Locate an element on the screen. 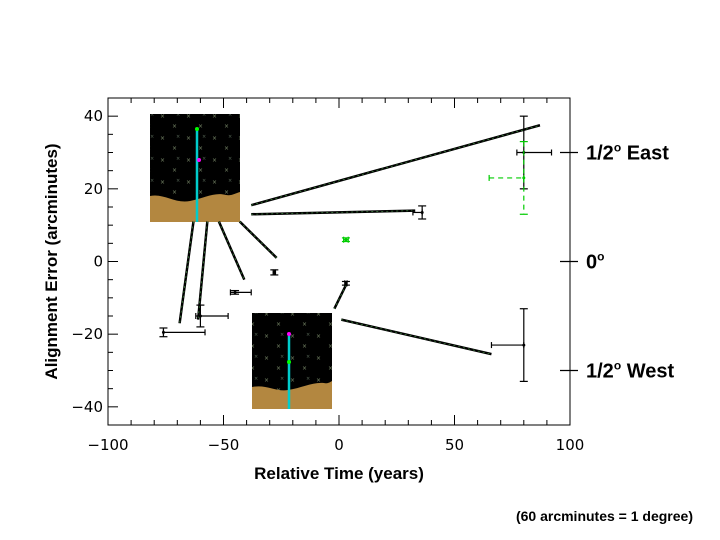  right-axis-label: 0o is located at coordinates (595, 262).